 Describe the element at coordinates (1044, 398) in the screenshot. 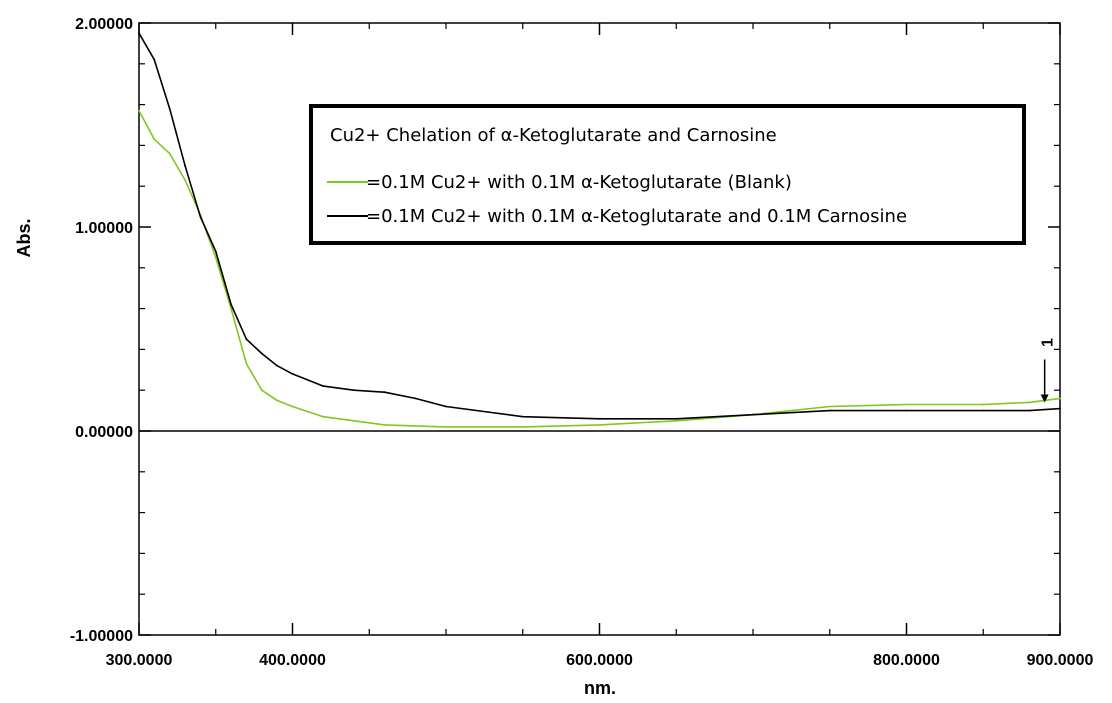

I see `annotation-arrowhead` at that location.